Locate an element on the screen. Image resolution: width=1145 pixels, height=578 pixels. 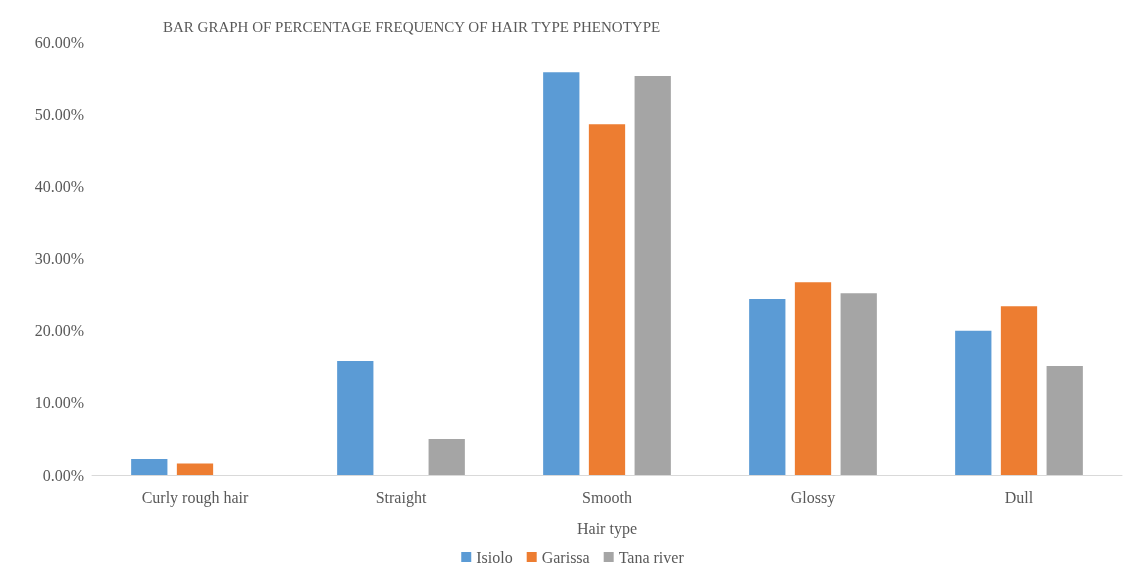
y-tick-label: 10.00% is located at coordinates (59, 403).